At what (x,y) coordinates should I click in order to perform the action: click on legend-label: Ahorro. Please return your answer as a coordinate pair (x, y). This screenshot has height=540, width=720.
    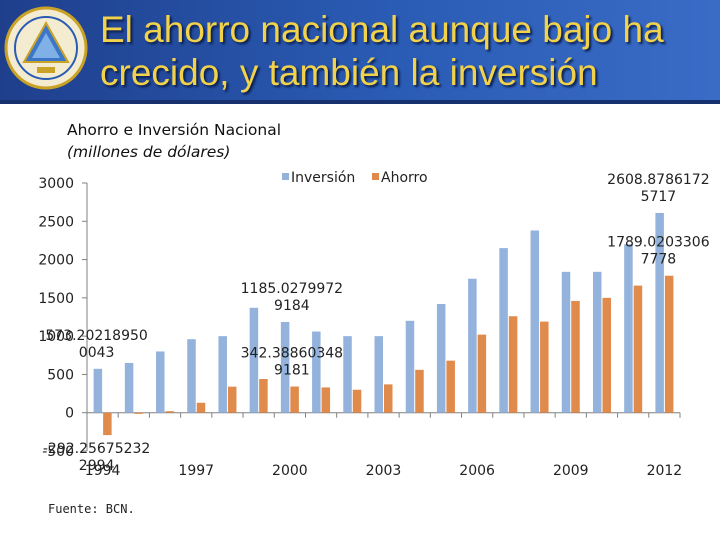
    Looking at the image, I should click on (404, 178).